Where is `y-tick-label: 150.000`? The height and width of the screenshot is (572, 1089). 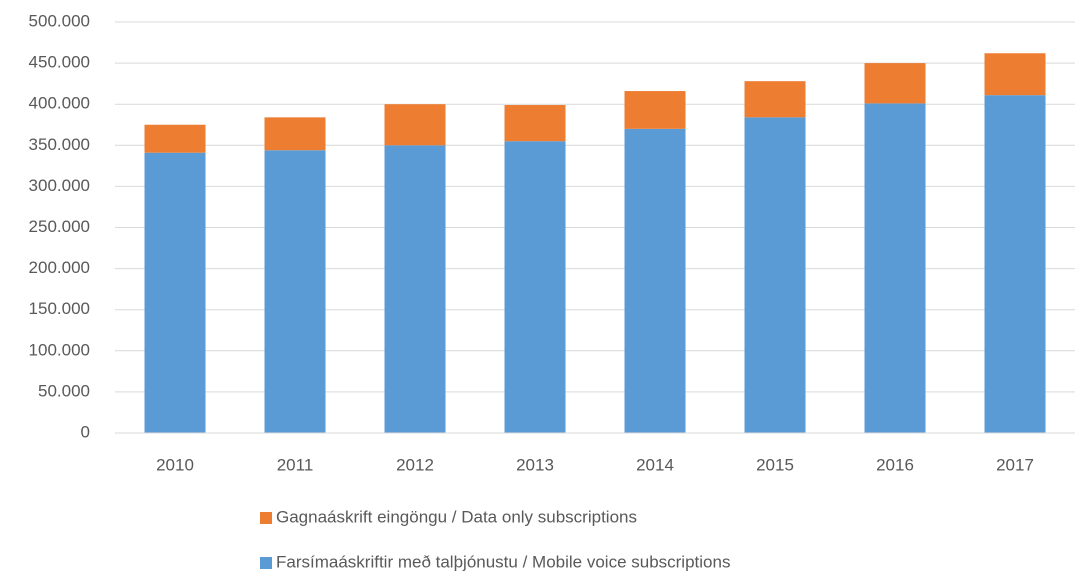
y-tick-label: 150.000 is located at coordinates (59, 308).